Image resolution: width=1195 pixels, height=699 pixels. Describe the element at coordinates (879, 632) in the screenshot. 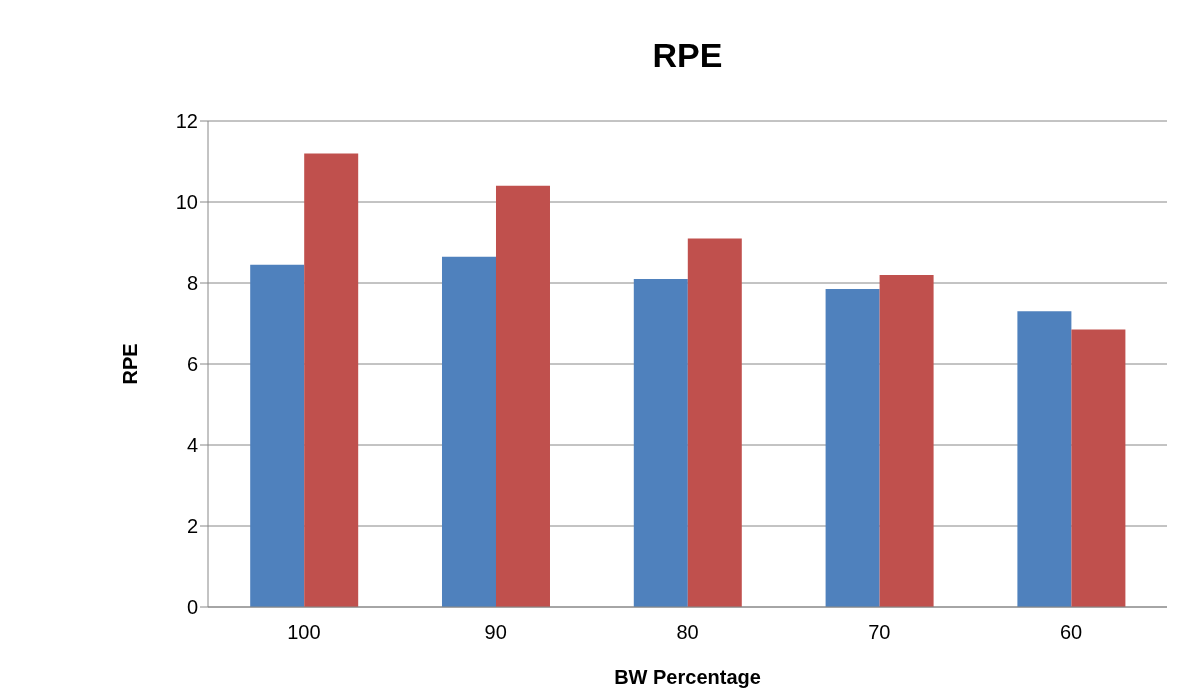

I see `x-tick-label: 70` at that location.